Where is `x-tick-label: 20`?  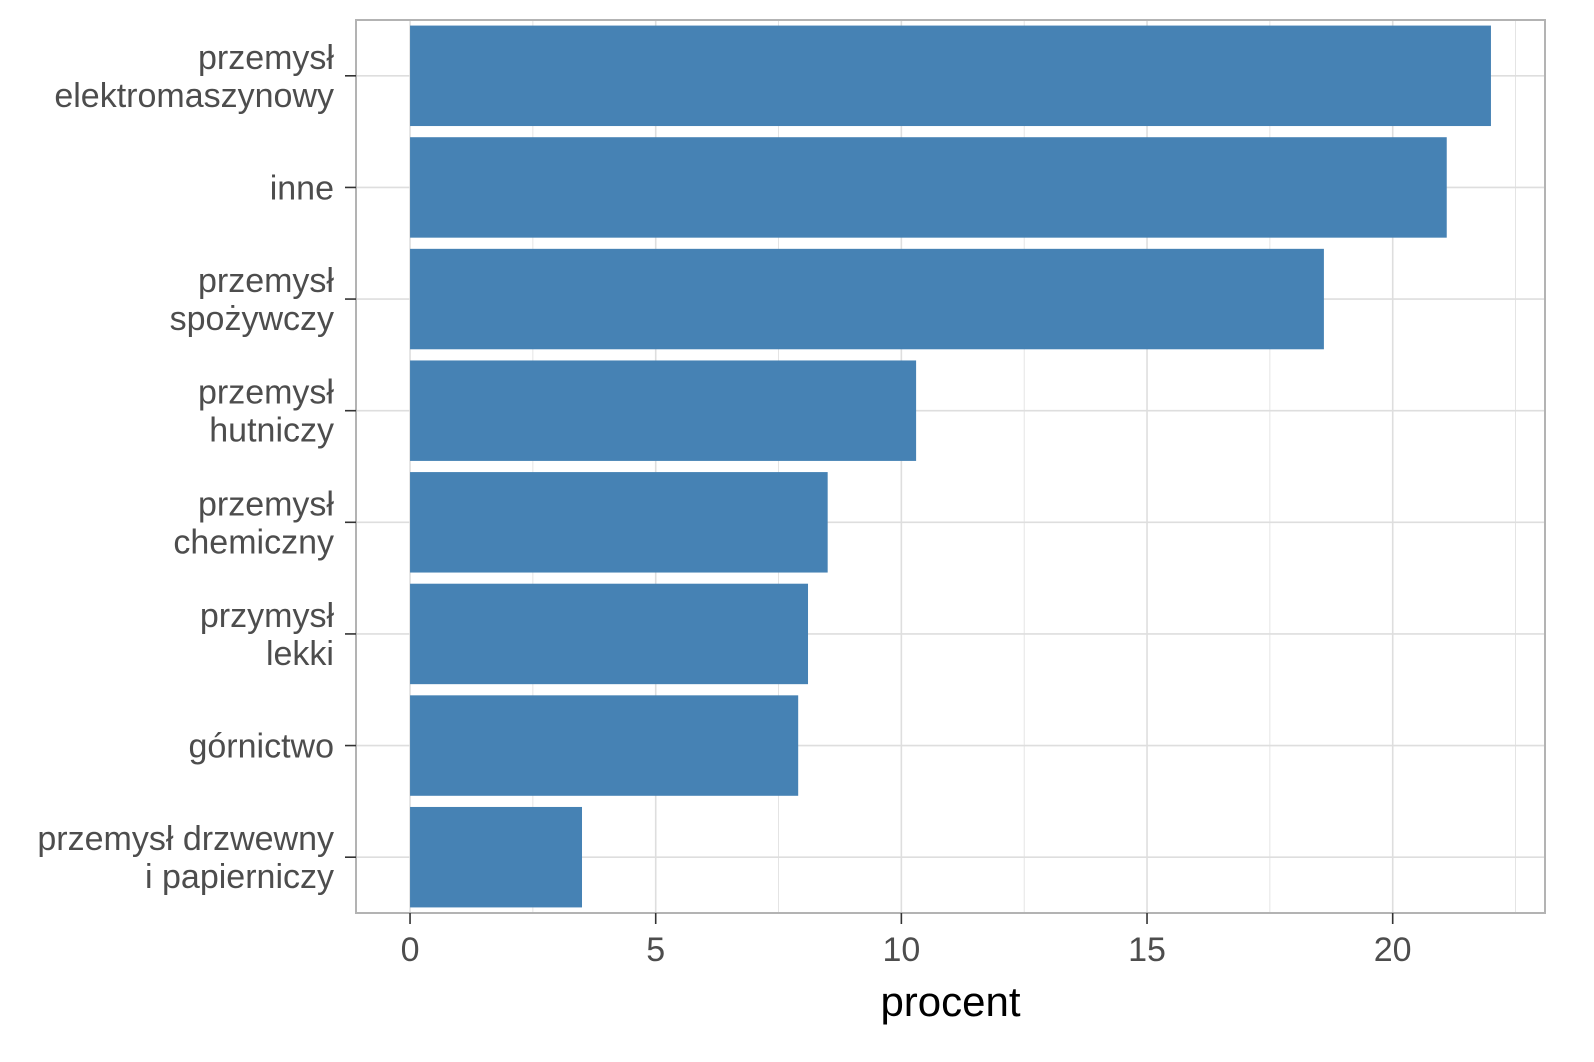
x-tick-label: 20 is located at coordinates (1393, 950).